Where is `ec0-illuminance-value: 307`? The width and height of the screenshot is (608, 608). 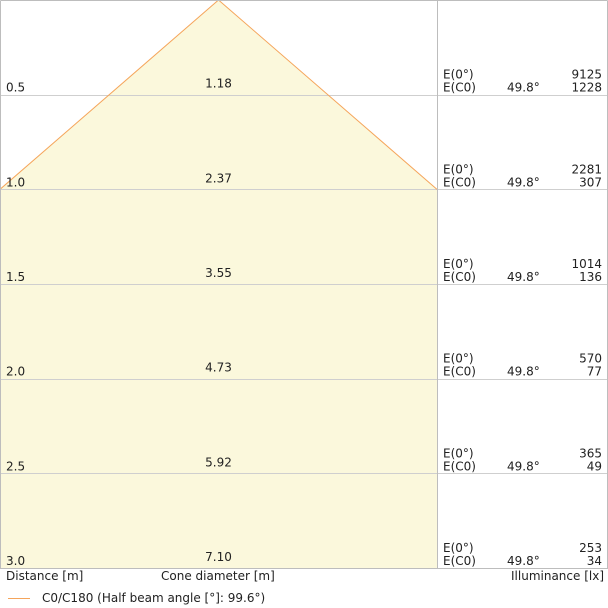
ec0-illuminance-value: 307 is located at coordinates (590, 182).